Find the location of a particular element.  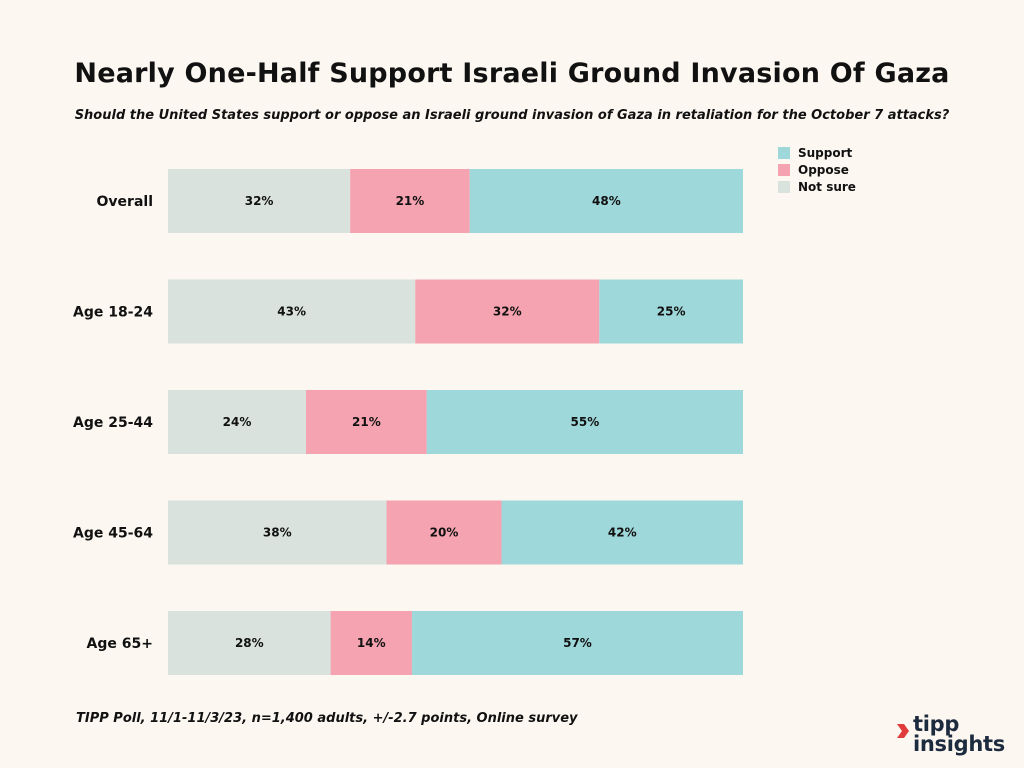

logo-wordmark: tipp insights is located at coordinates (959, 734).